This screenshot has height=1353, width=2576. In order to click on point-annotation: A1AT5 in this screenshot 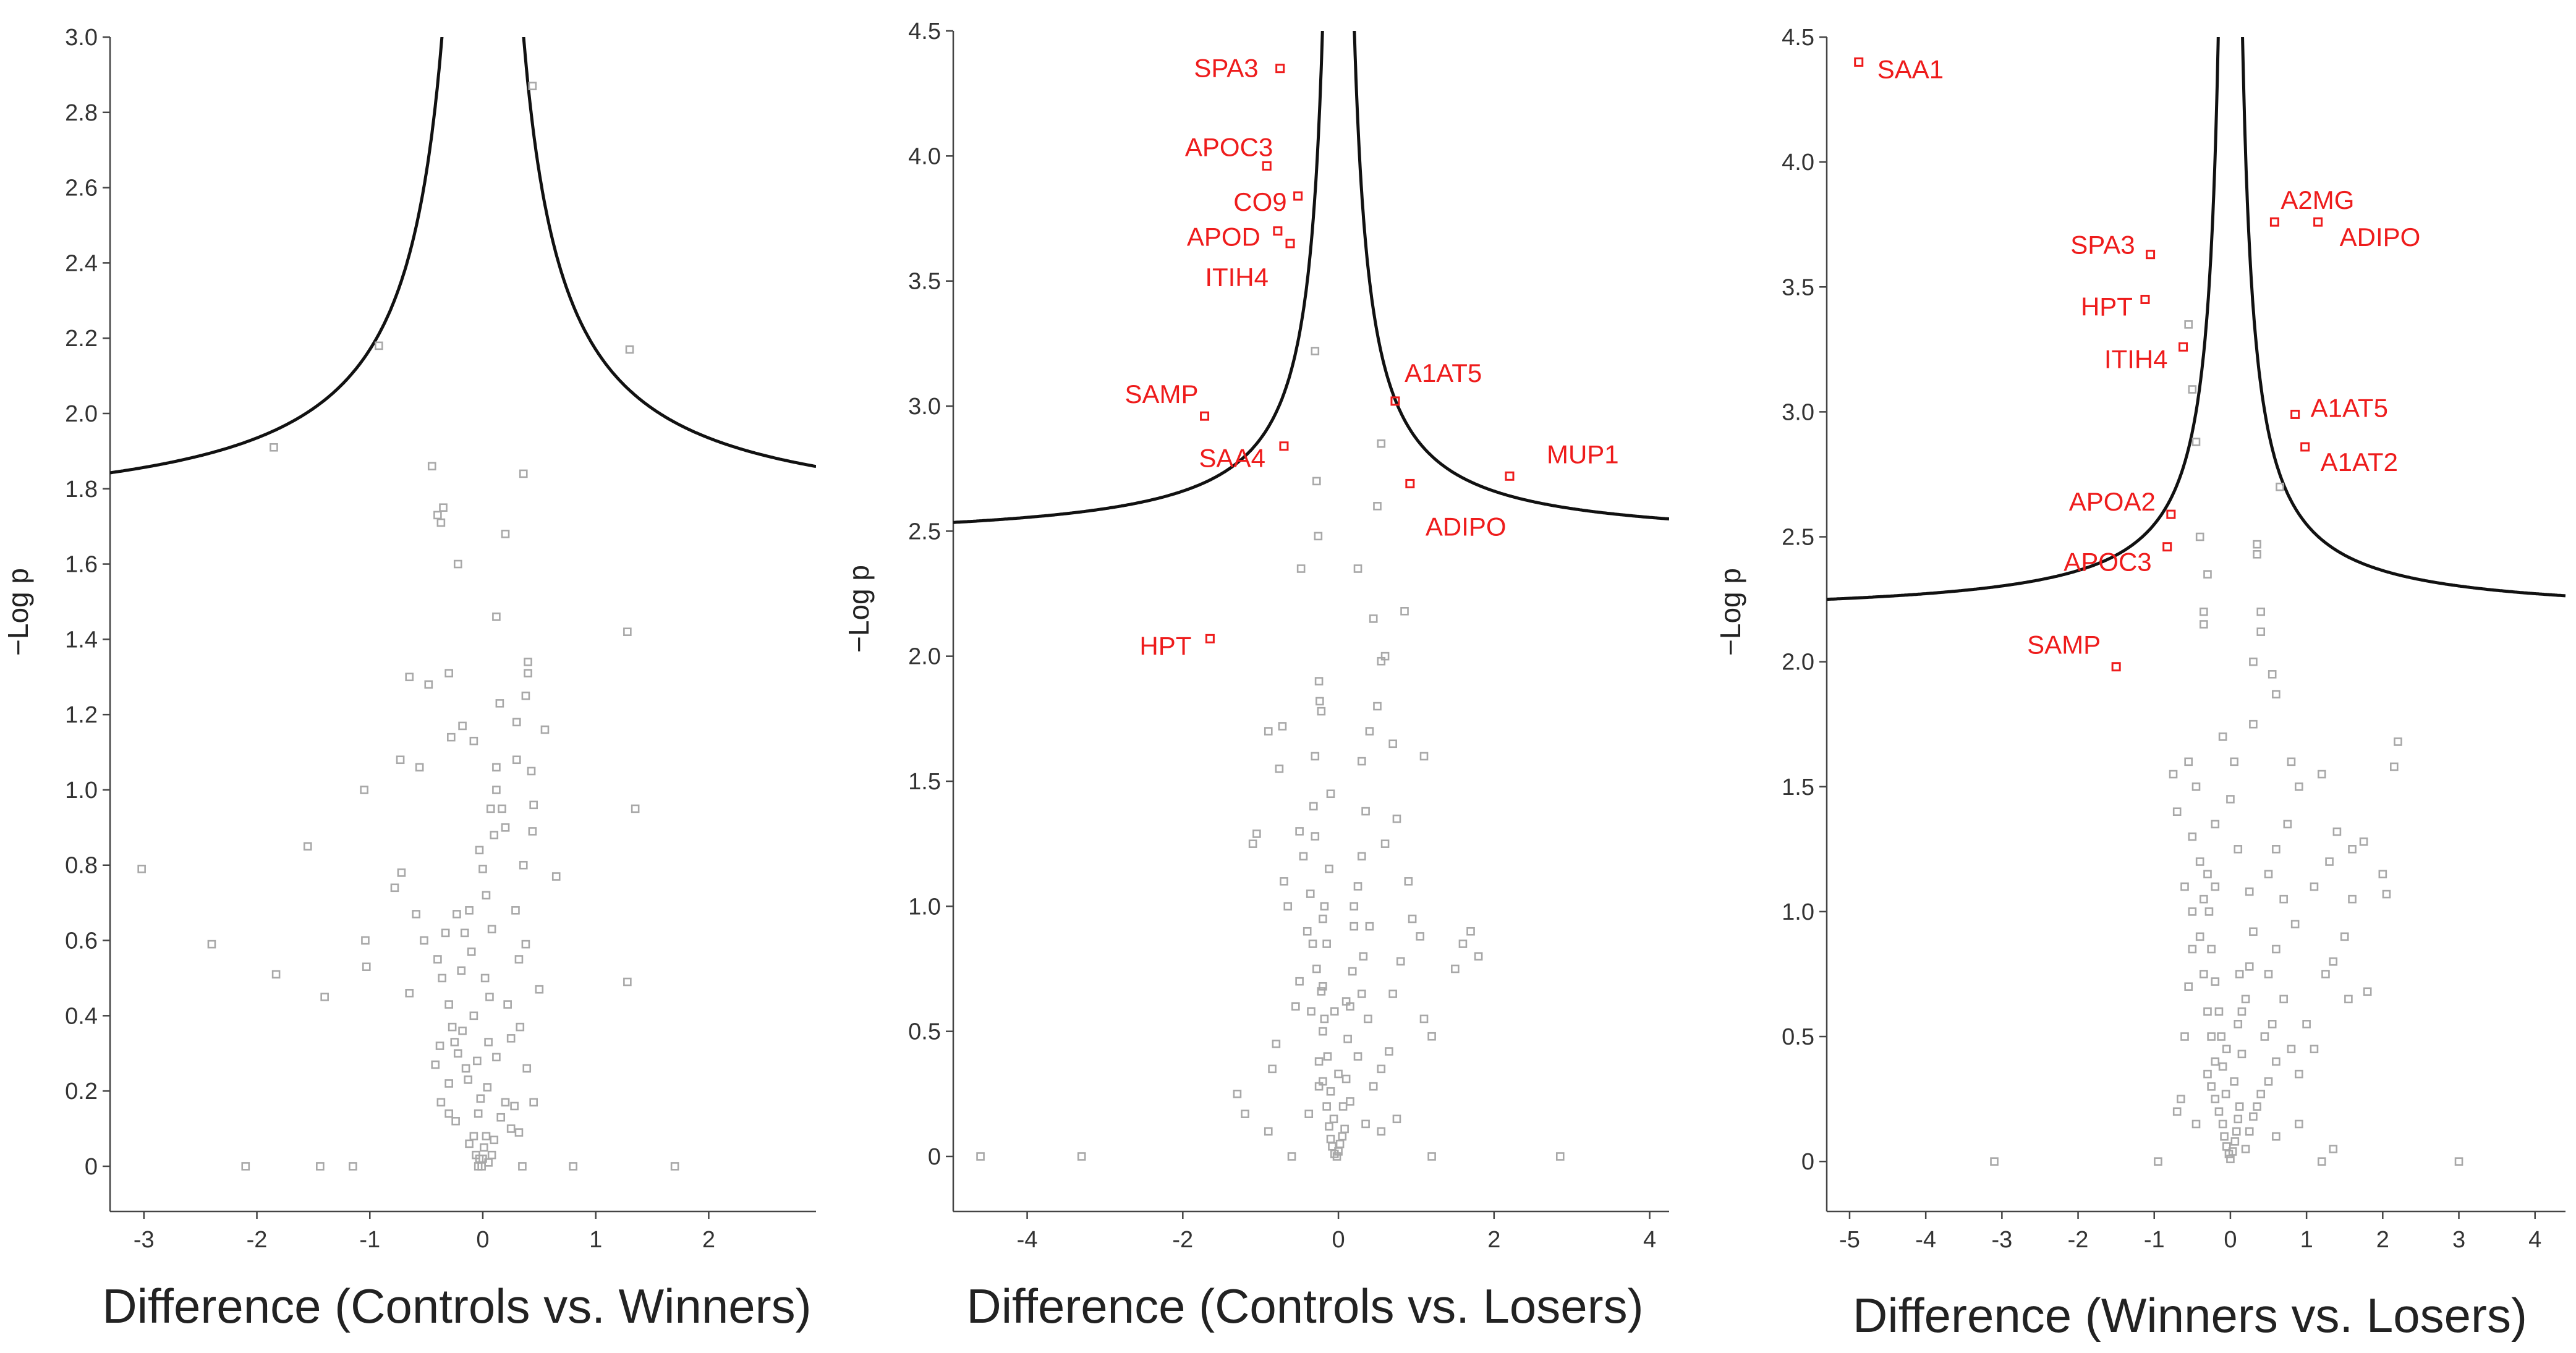, I will do `click(2349, 407)`.